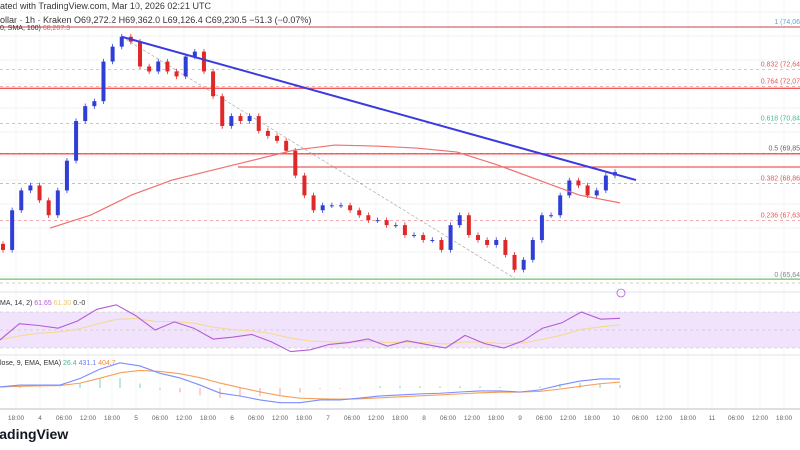  What do you see at coordinates (136, 418) in the screenshot?
I see `x-tick-label: 5` at bounding box center [136, 418].